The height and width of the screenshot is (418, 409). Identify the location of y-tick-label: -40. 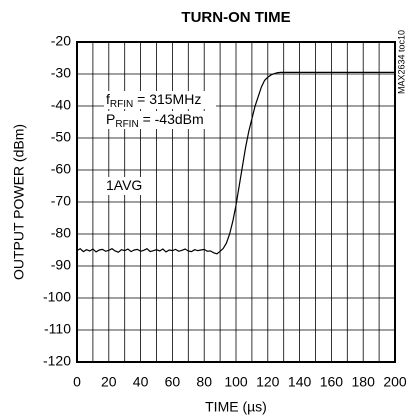
(61, 105).